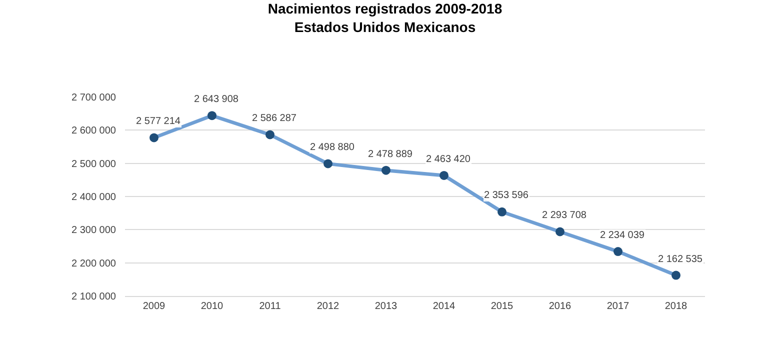 The width and height of the screenshot is (770, 343). I want to click on data-label: 2 162 535, so click(680, 259).